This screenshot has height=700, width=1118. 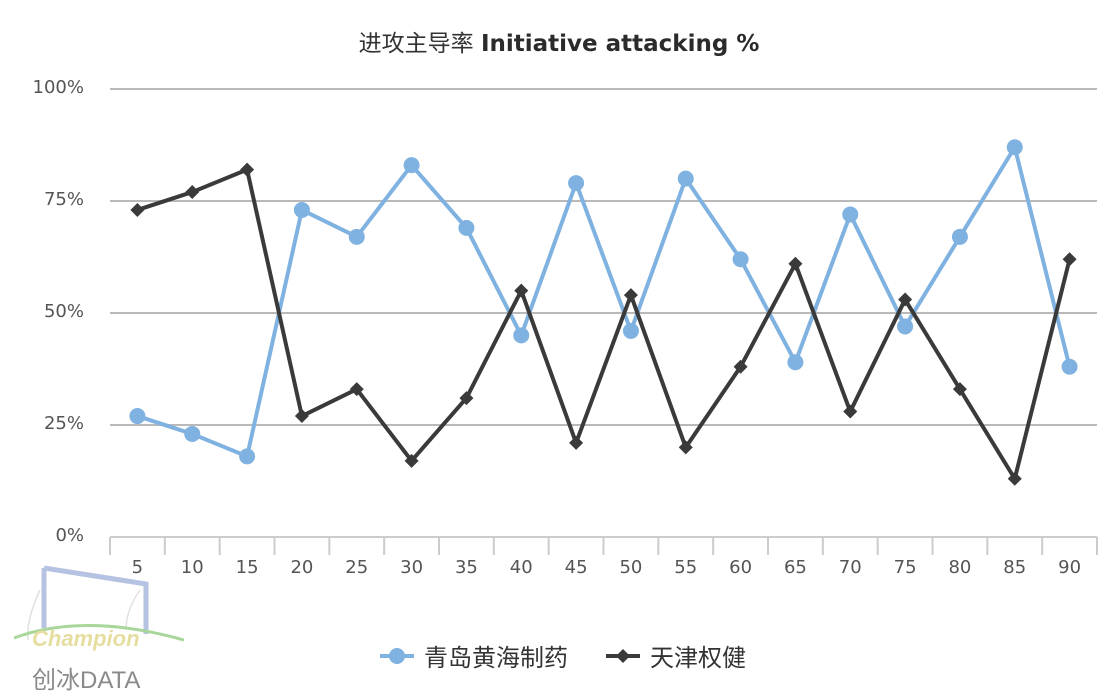 I want to click on x-tick-label: 40, so click(x=521, y=567).